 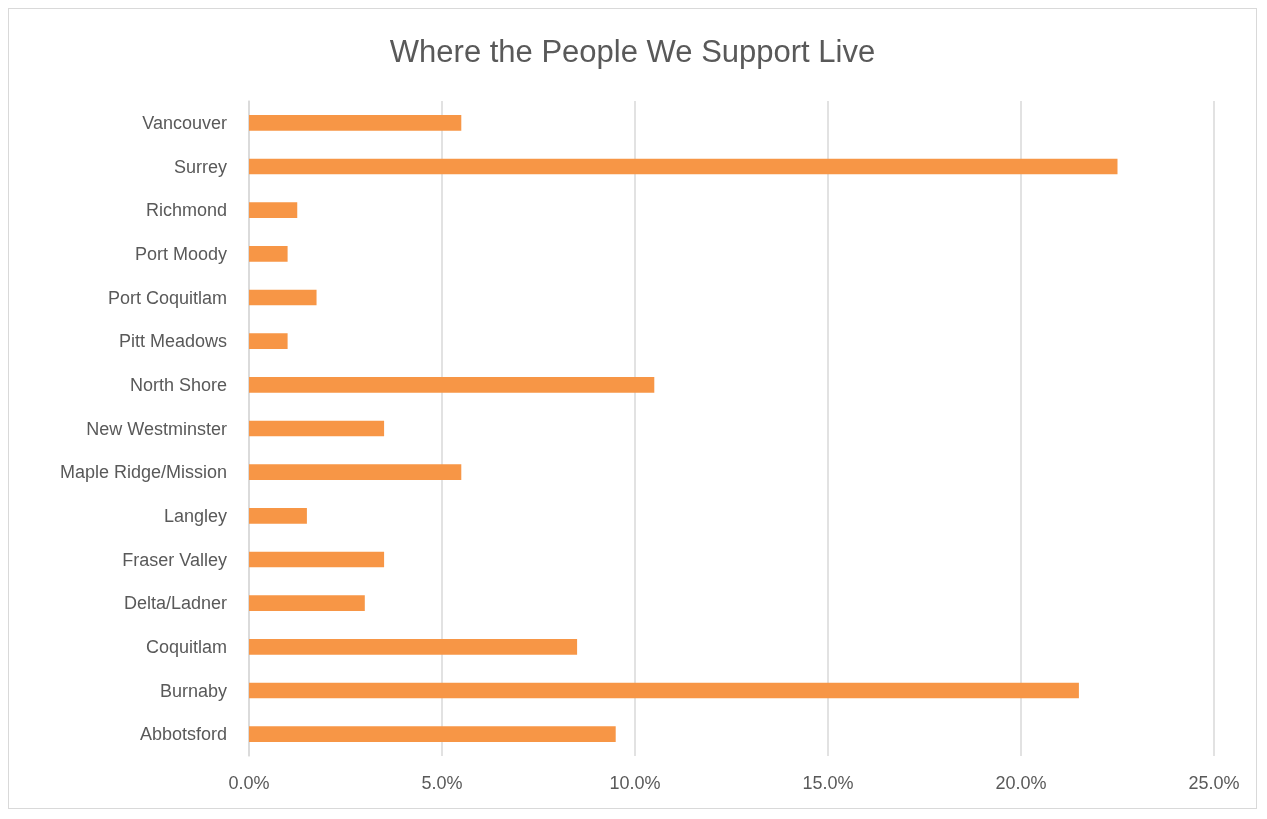 I want to click on y-tick-label: Coquitlam, so click(x=186, y=646).